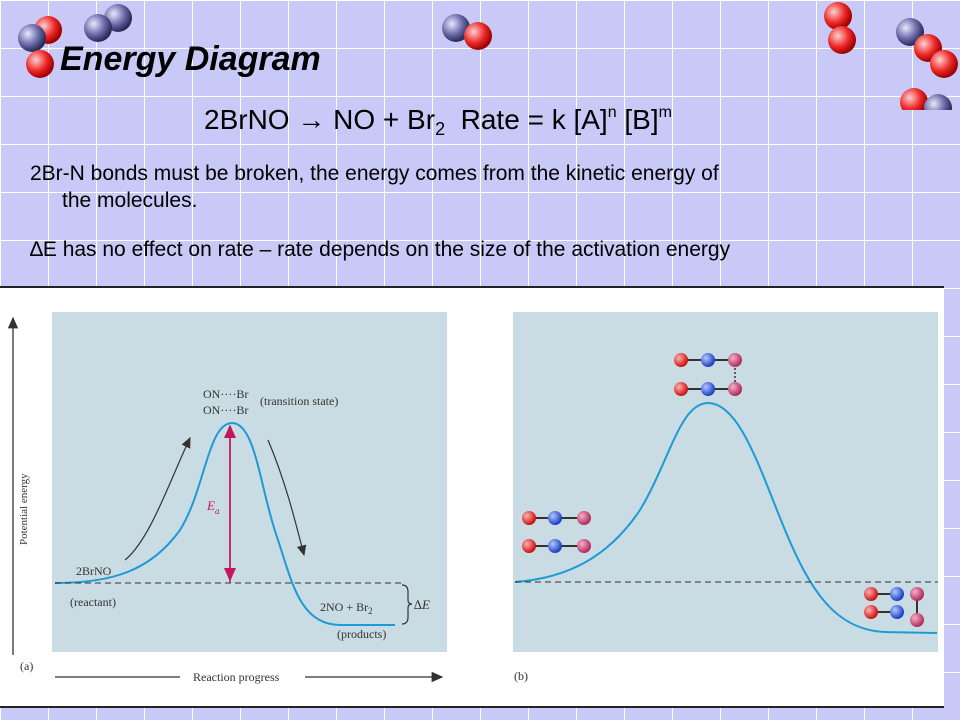  What do you see at coordinates (370, 611) in the screenshot?
I see `product-formula-subscript: 2` at bounding box center [370, 611].